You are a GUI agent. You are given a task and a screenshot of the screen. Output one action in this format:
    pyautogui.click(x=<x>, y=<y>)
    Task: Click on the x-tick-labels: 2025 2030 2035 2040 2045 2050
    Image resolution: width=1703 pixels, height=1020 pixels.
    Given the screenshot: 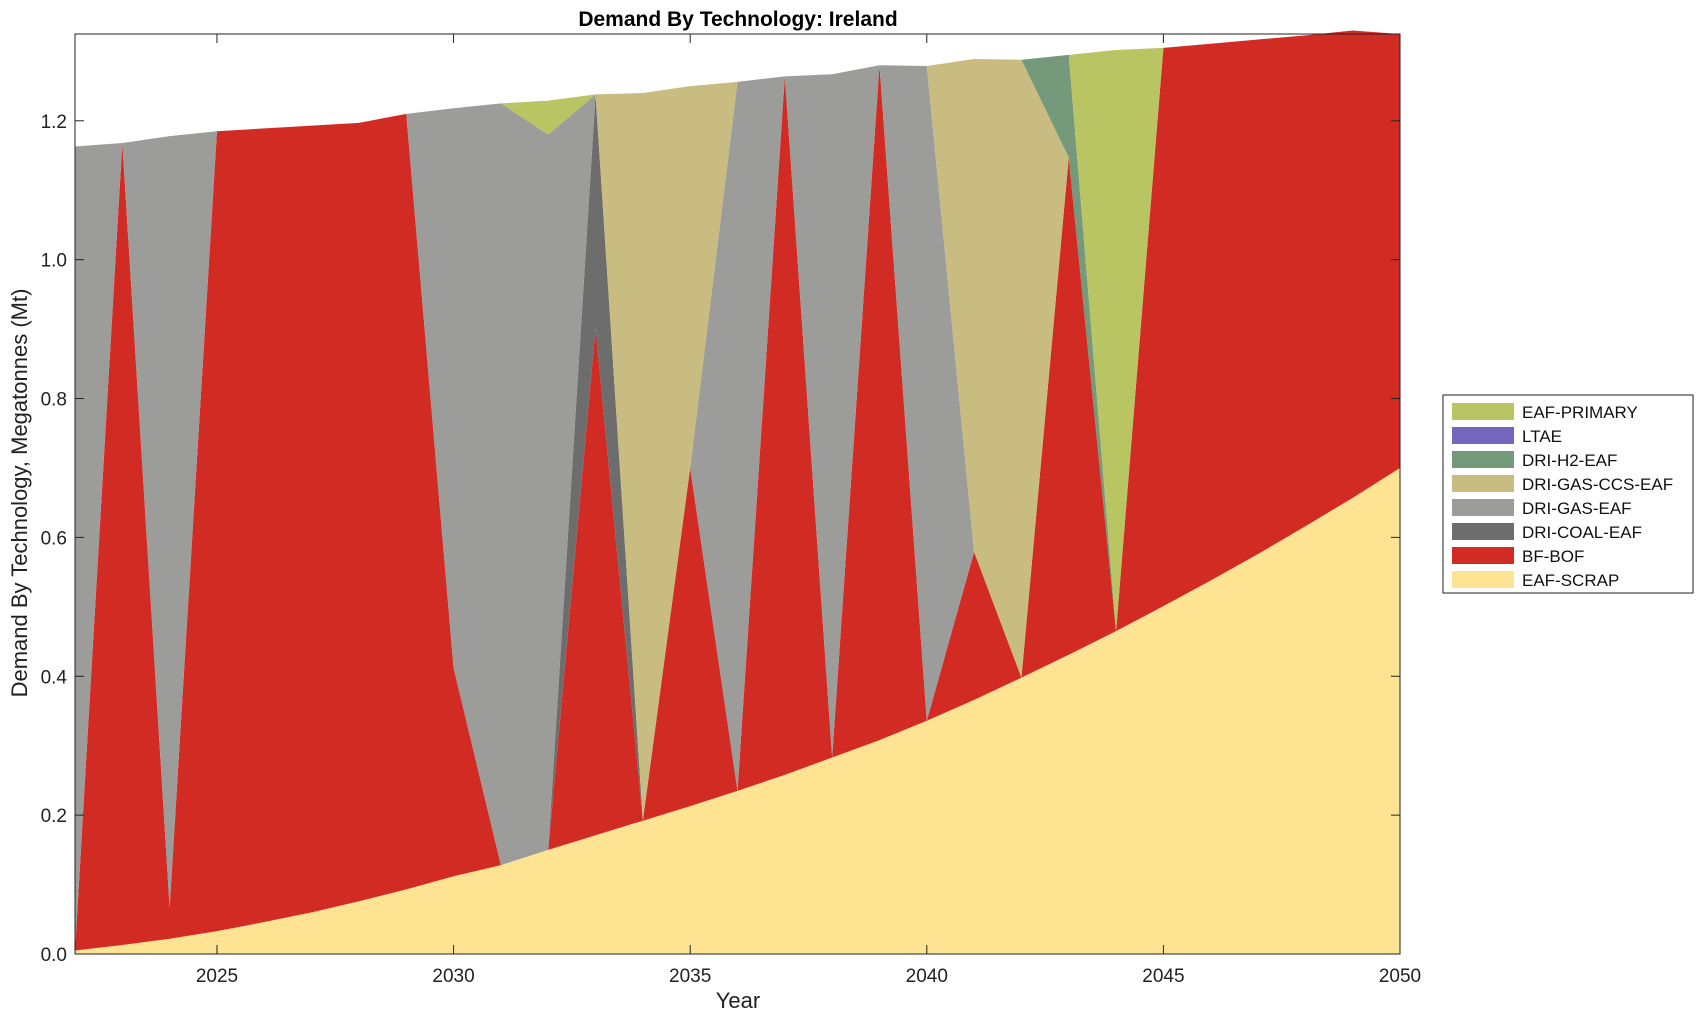 What is the action you would take?
    pyautogui.click(x=808, y=976)
    